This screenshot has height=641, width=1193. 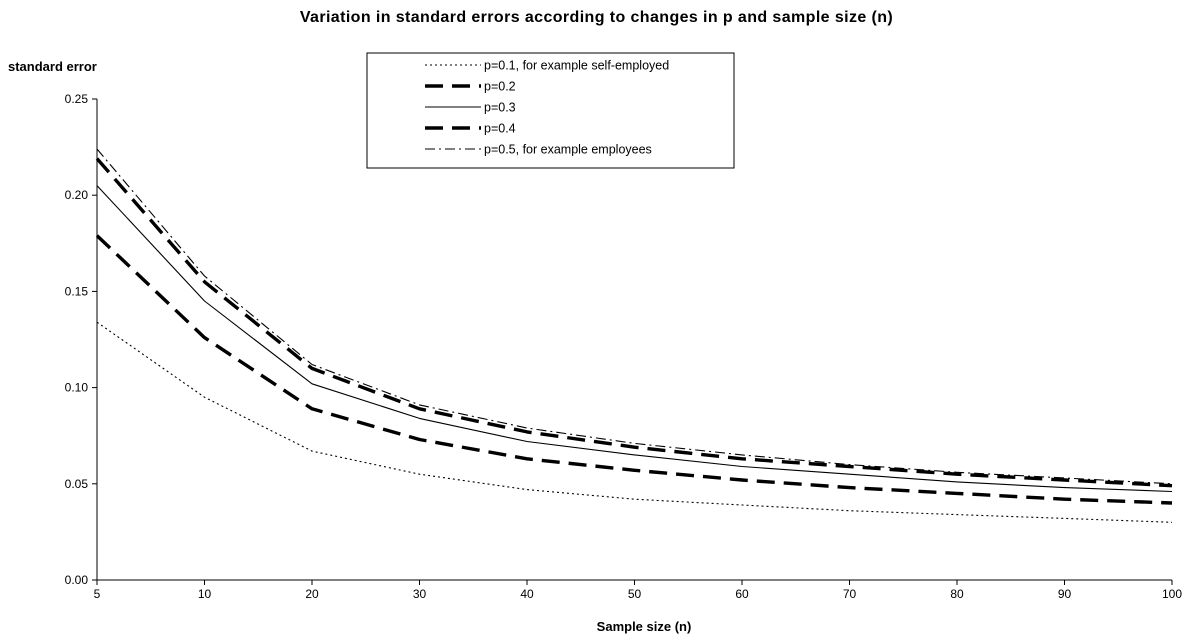 I want to click on legend-label-1: p=0.1, for example self-employed, so click(x=576, y=66).